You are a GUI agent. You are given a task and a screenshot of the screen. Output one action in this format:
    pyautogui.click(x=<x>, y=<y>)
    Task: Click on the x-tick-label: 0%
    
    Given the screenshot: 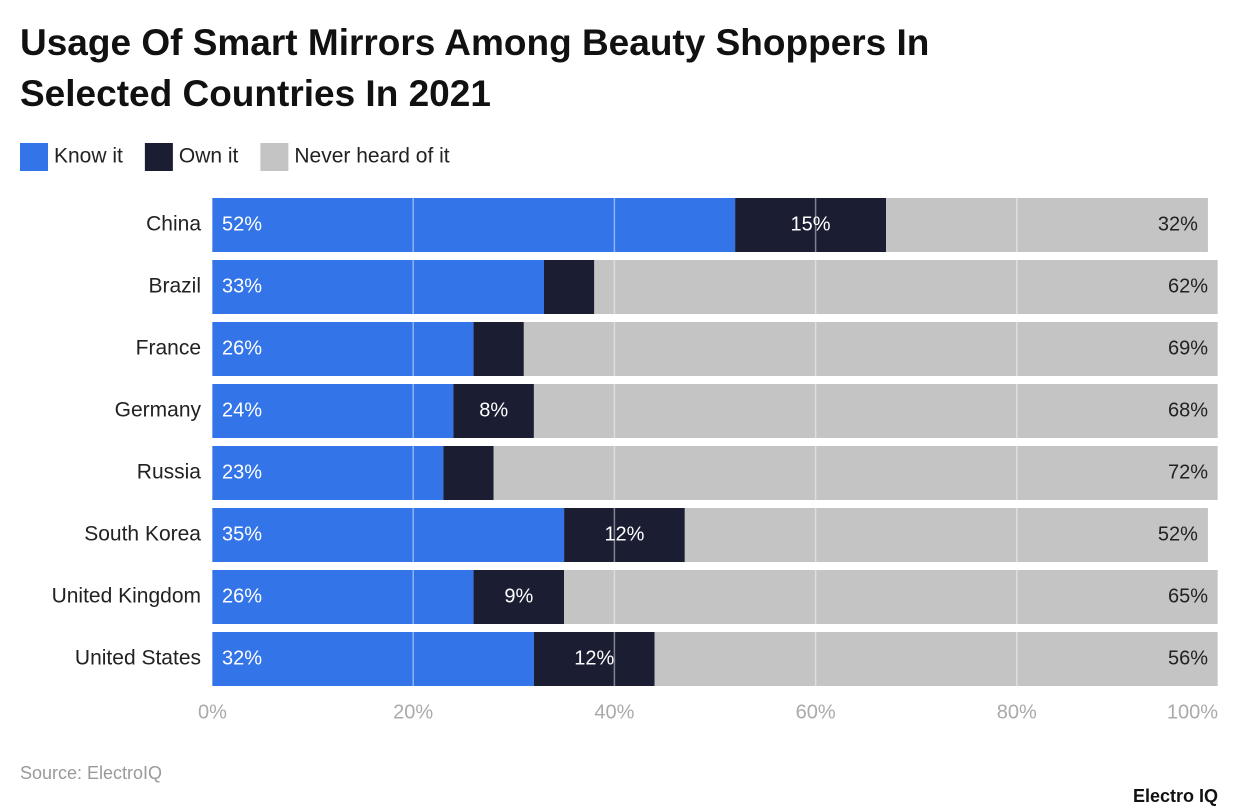 What is the action you would take?
    pyautogui.click(x=212, y=712)
    